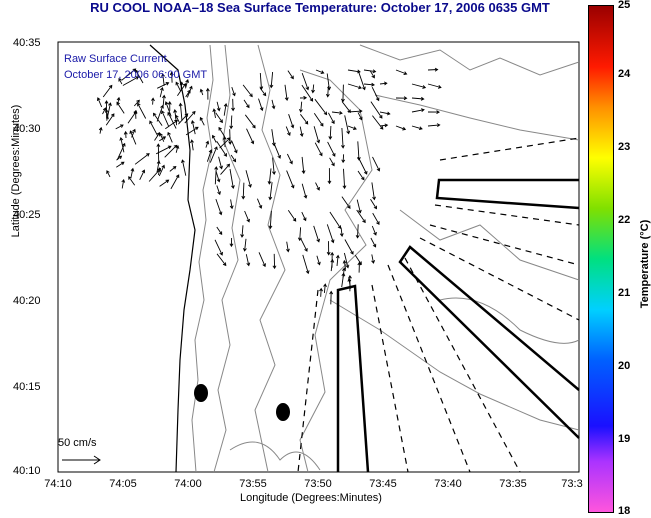 The height and width of the screenshot is (518, 651). What do you see at coordinates (172, 258) in the screenshot?
I see `coastline` at bounding box center [172, 258].